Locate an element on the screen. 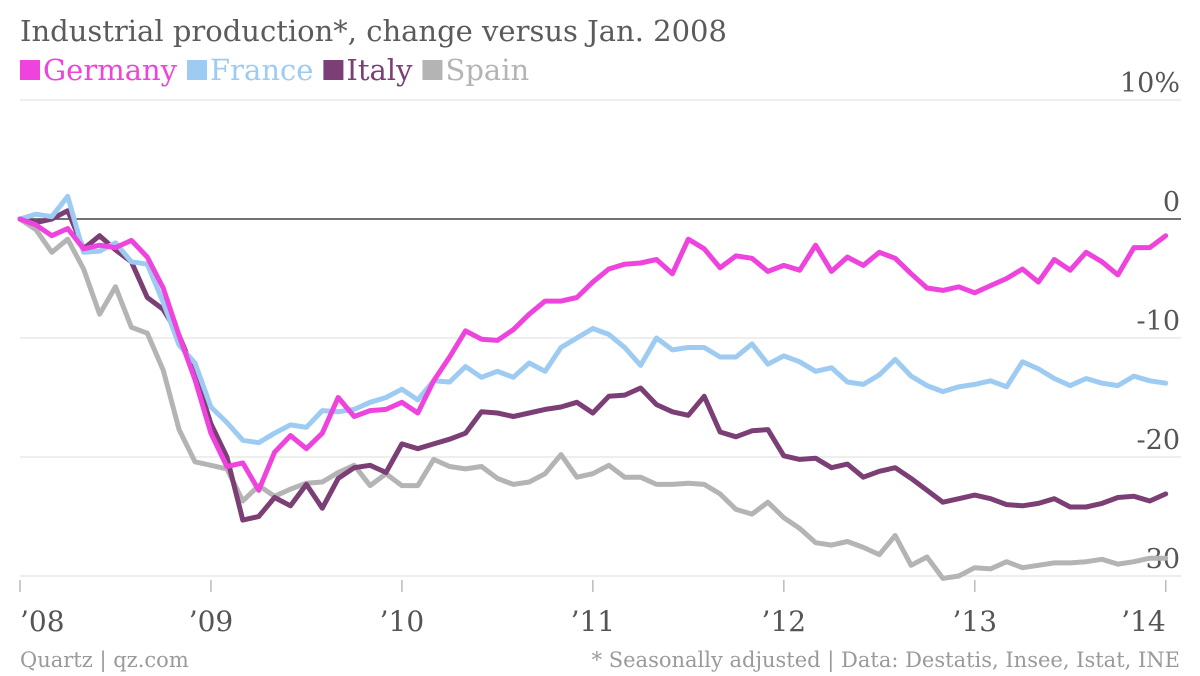 Image resolution: width=1200 pixels, height=676 pixels. legend-swatch-spain is located at coordinates (432, 70).